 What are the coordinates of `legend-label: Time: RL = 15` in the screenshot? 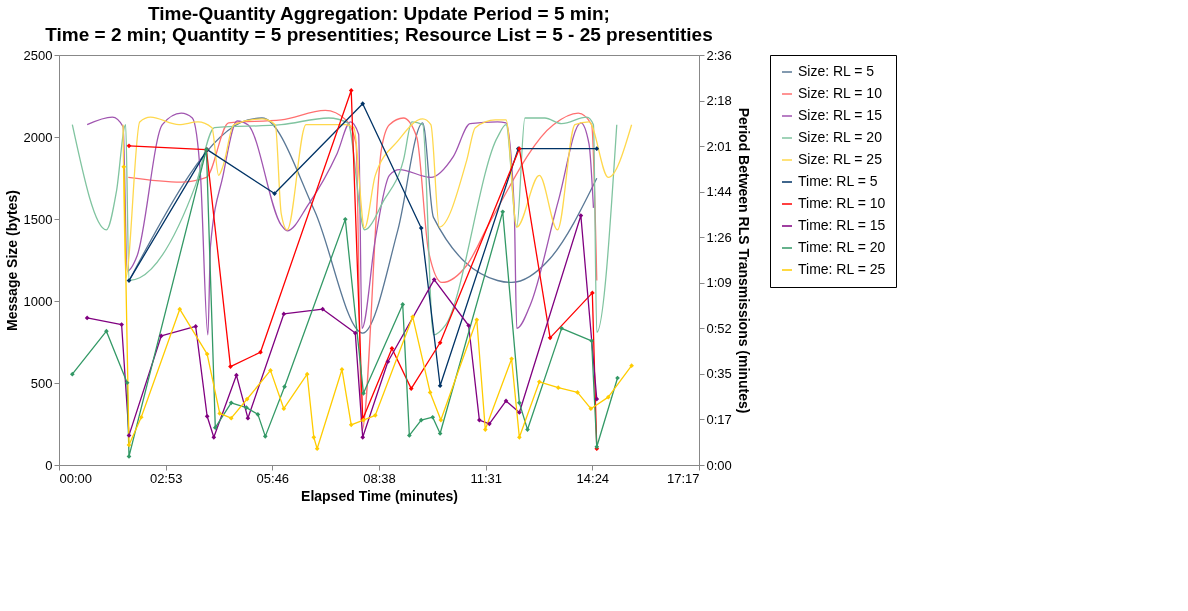 It's located at (842, 225).